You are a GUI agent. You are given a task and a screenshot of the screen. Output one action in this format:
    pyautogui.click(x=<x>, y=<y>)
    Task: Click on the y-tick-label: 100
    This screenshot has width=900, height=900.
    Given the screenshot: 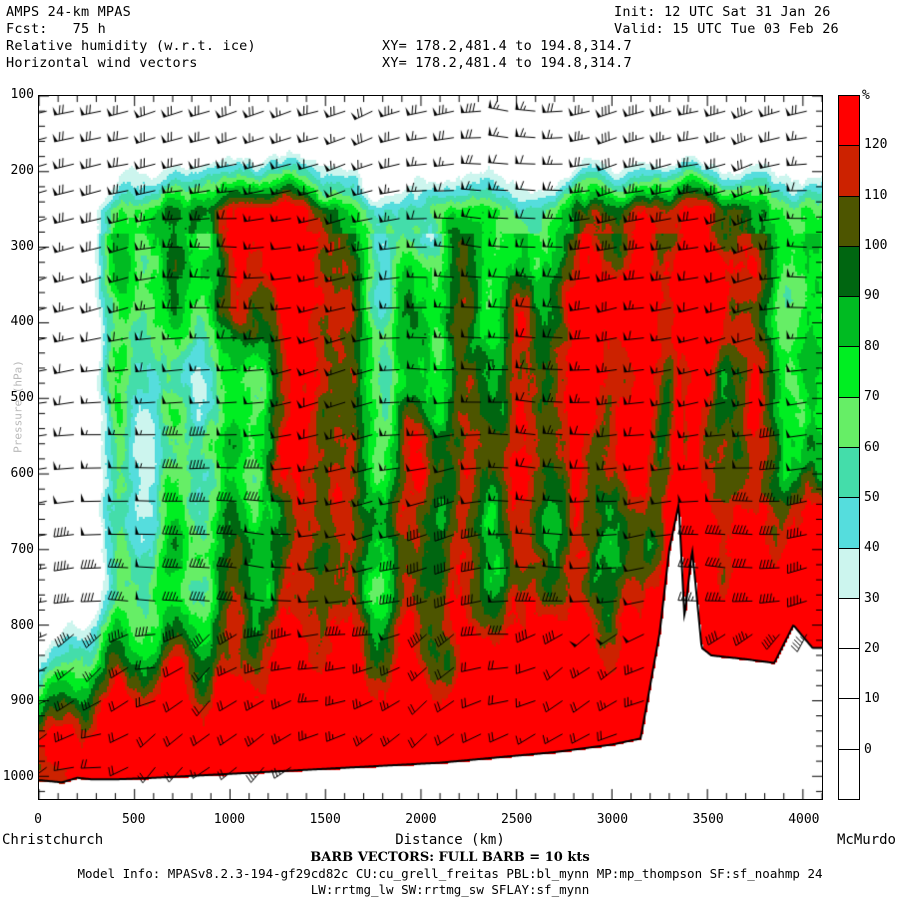 What is the action you would take?
    pyautogui.click(x=22, y=94)
    